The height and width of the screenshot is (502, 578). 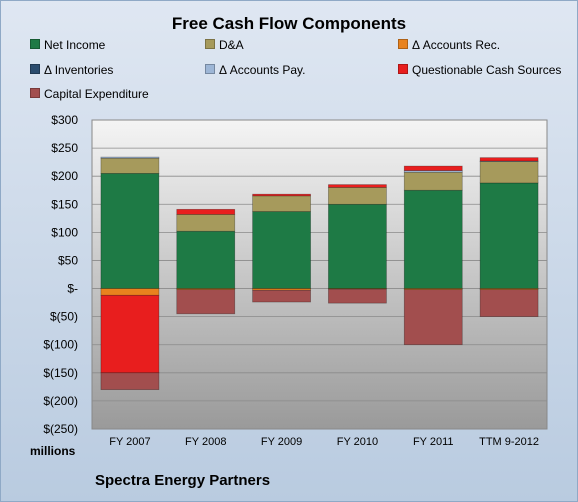 What do you see at coordinates (231, 45) in the screenshot?
I see `legend-label: D&A` at bounding box center [231, 45].